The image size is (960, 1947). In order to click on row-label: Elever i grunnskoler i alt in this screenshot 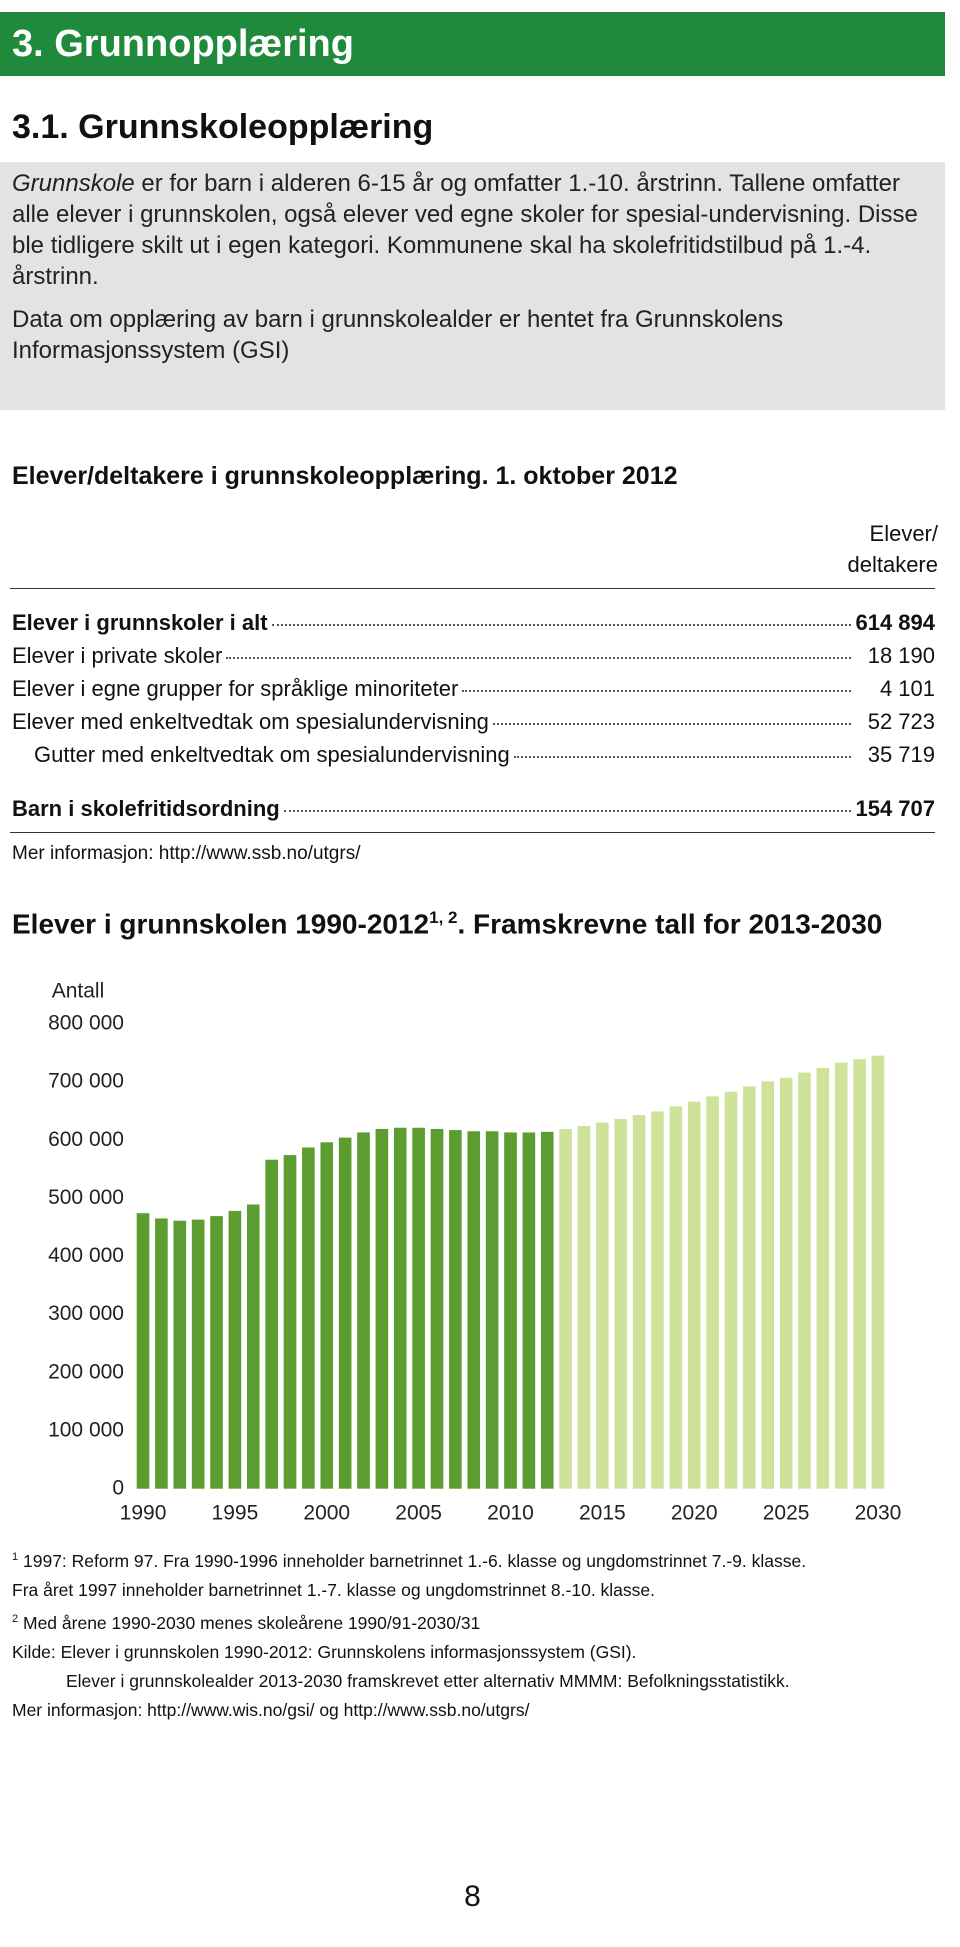, I will do `click(140, 622)`.